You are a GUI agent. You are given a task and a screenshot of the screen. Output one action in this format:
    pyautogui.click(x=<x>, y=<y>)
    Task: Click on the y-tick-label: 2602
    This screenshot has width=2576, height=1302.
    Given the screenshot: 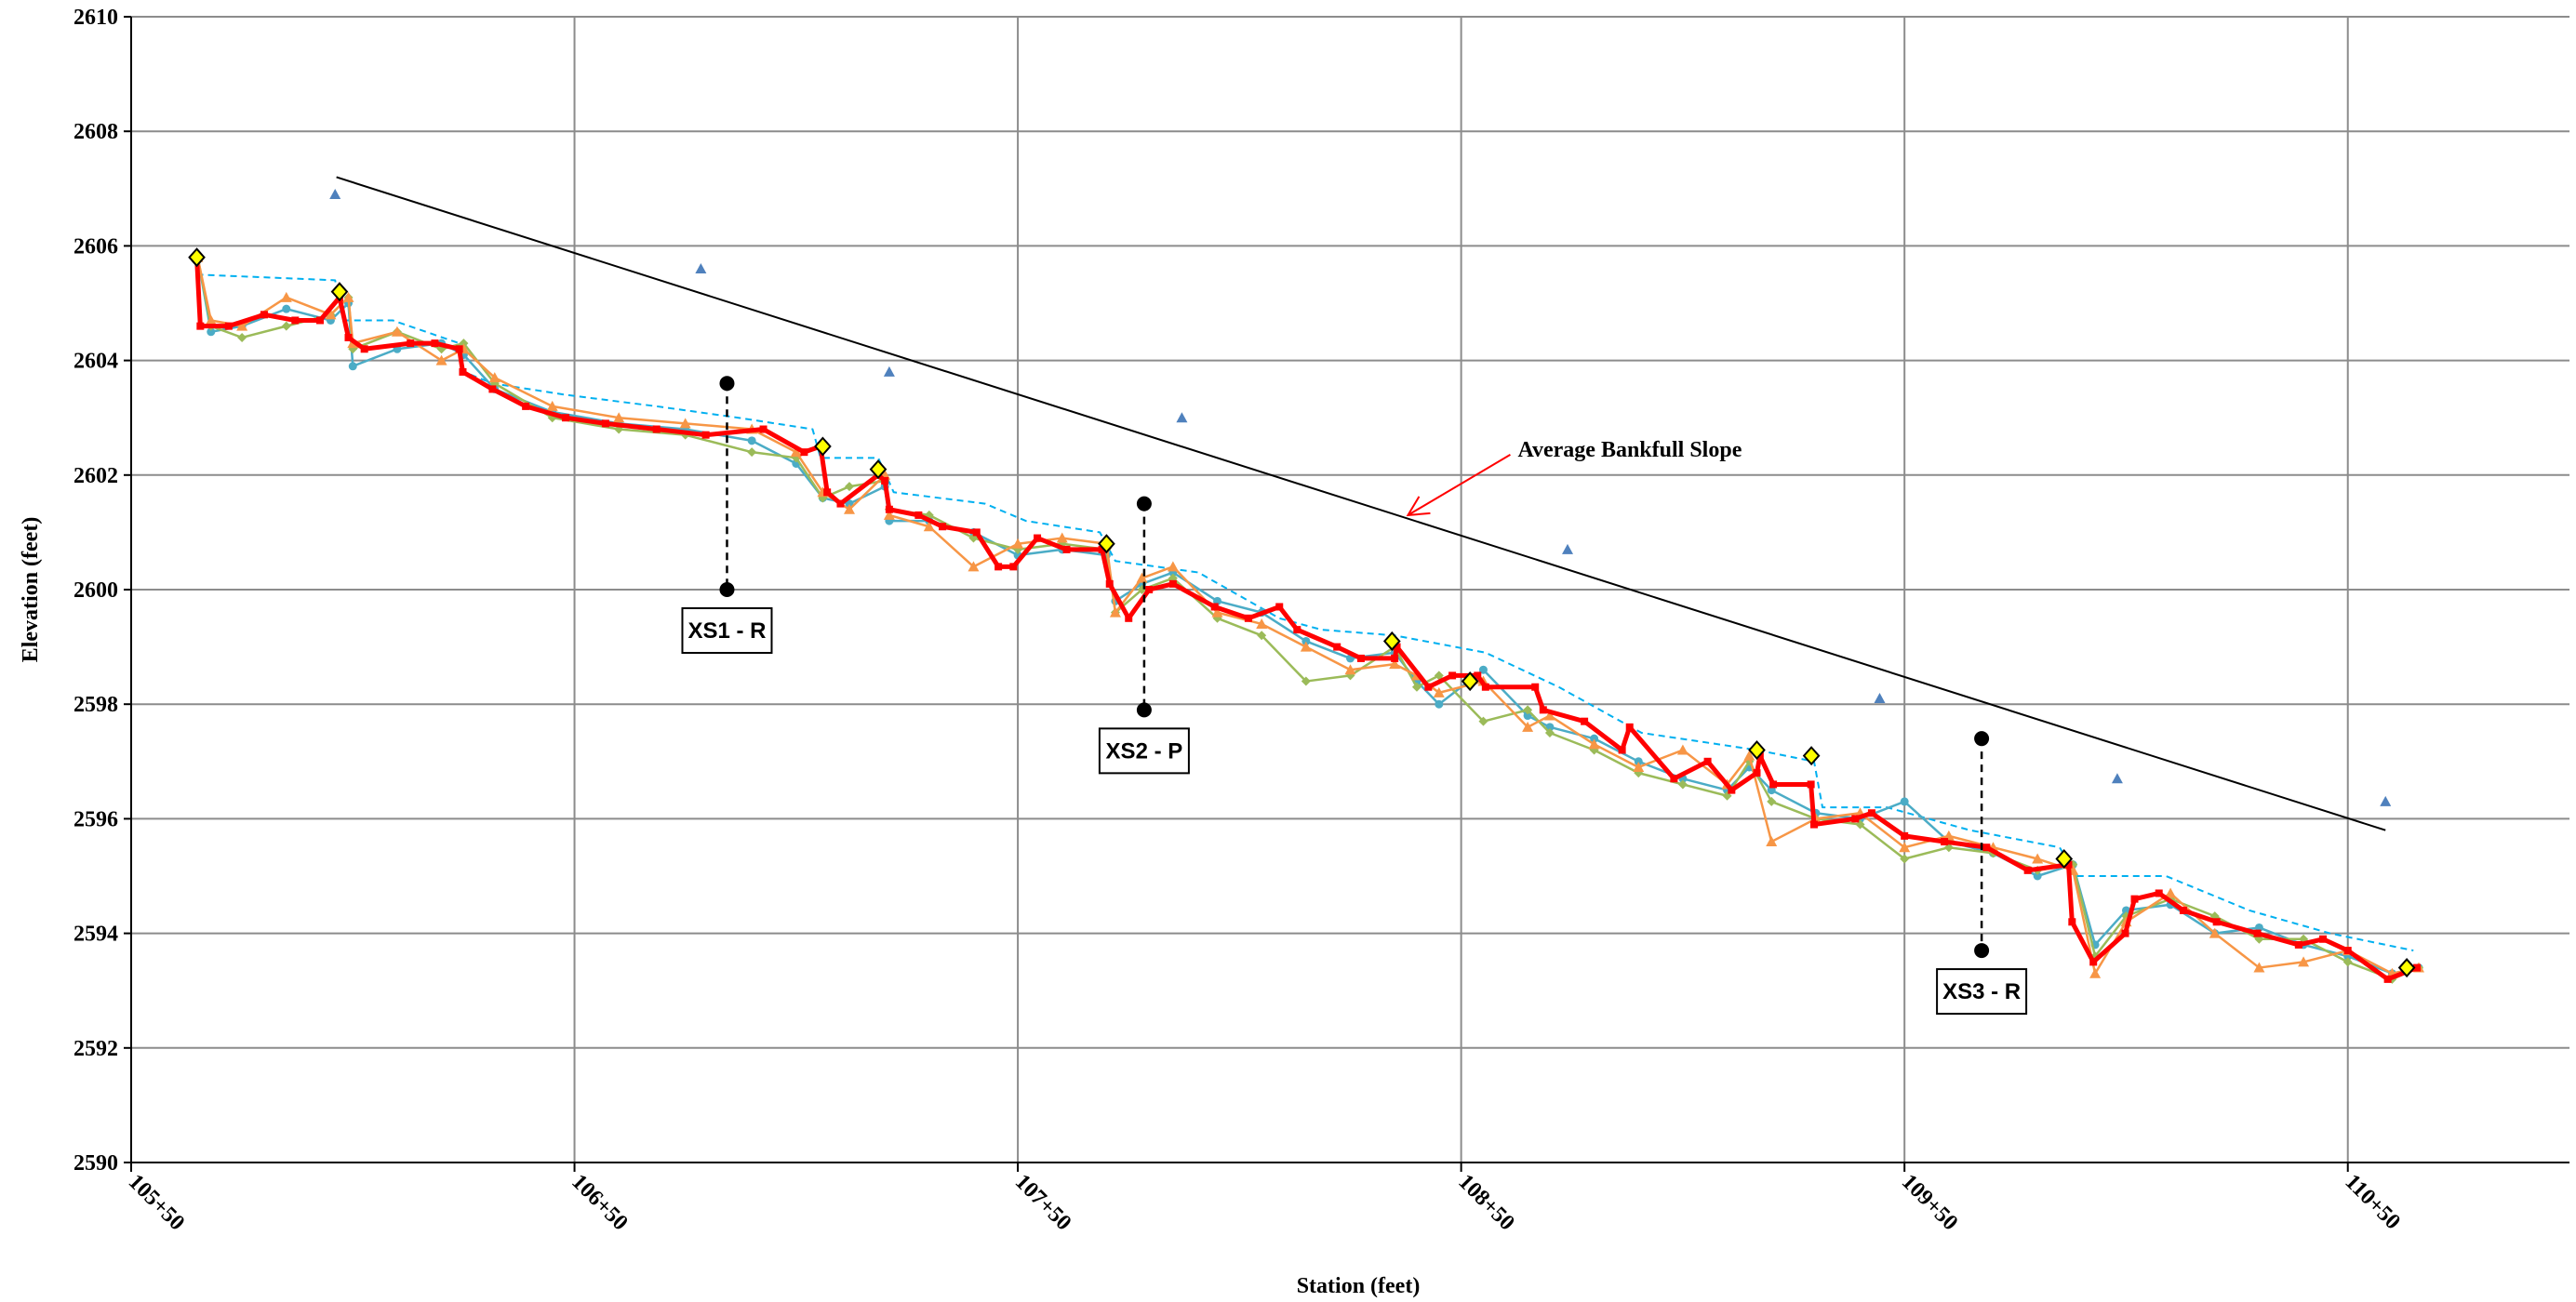 What is the action you would take?
    pyautogui.click(x=95, y=476)
    